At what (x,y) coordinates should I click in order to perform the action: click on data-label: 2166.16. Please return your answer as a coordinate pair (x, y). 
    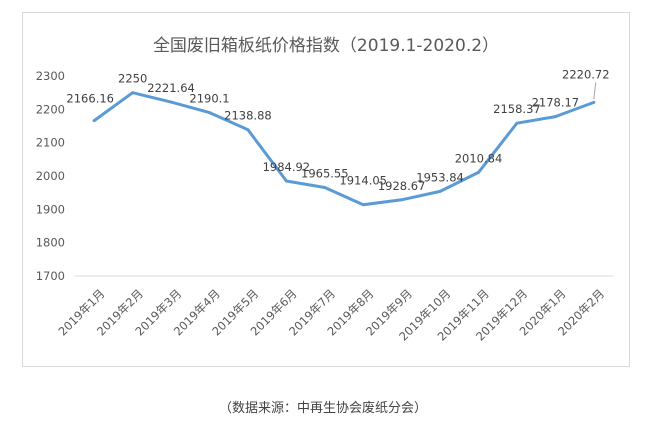
    Looking at the image, I should click on (90, 99).